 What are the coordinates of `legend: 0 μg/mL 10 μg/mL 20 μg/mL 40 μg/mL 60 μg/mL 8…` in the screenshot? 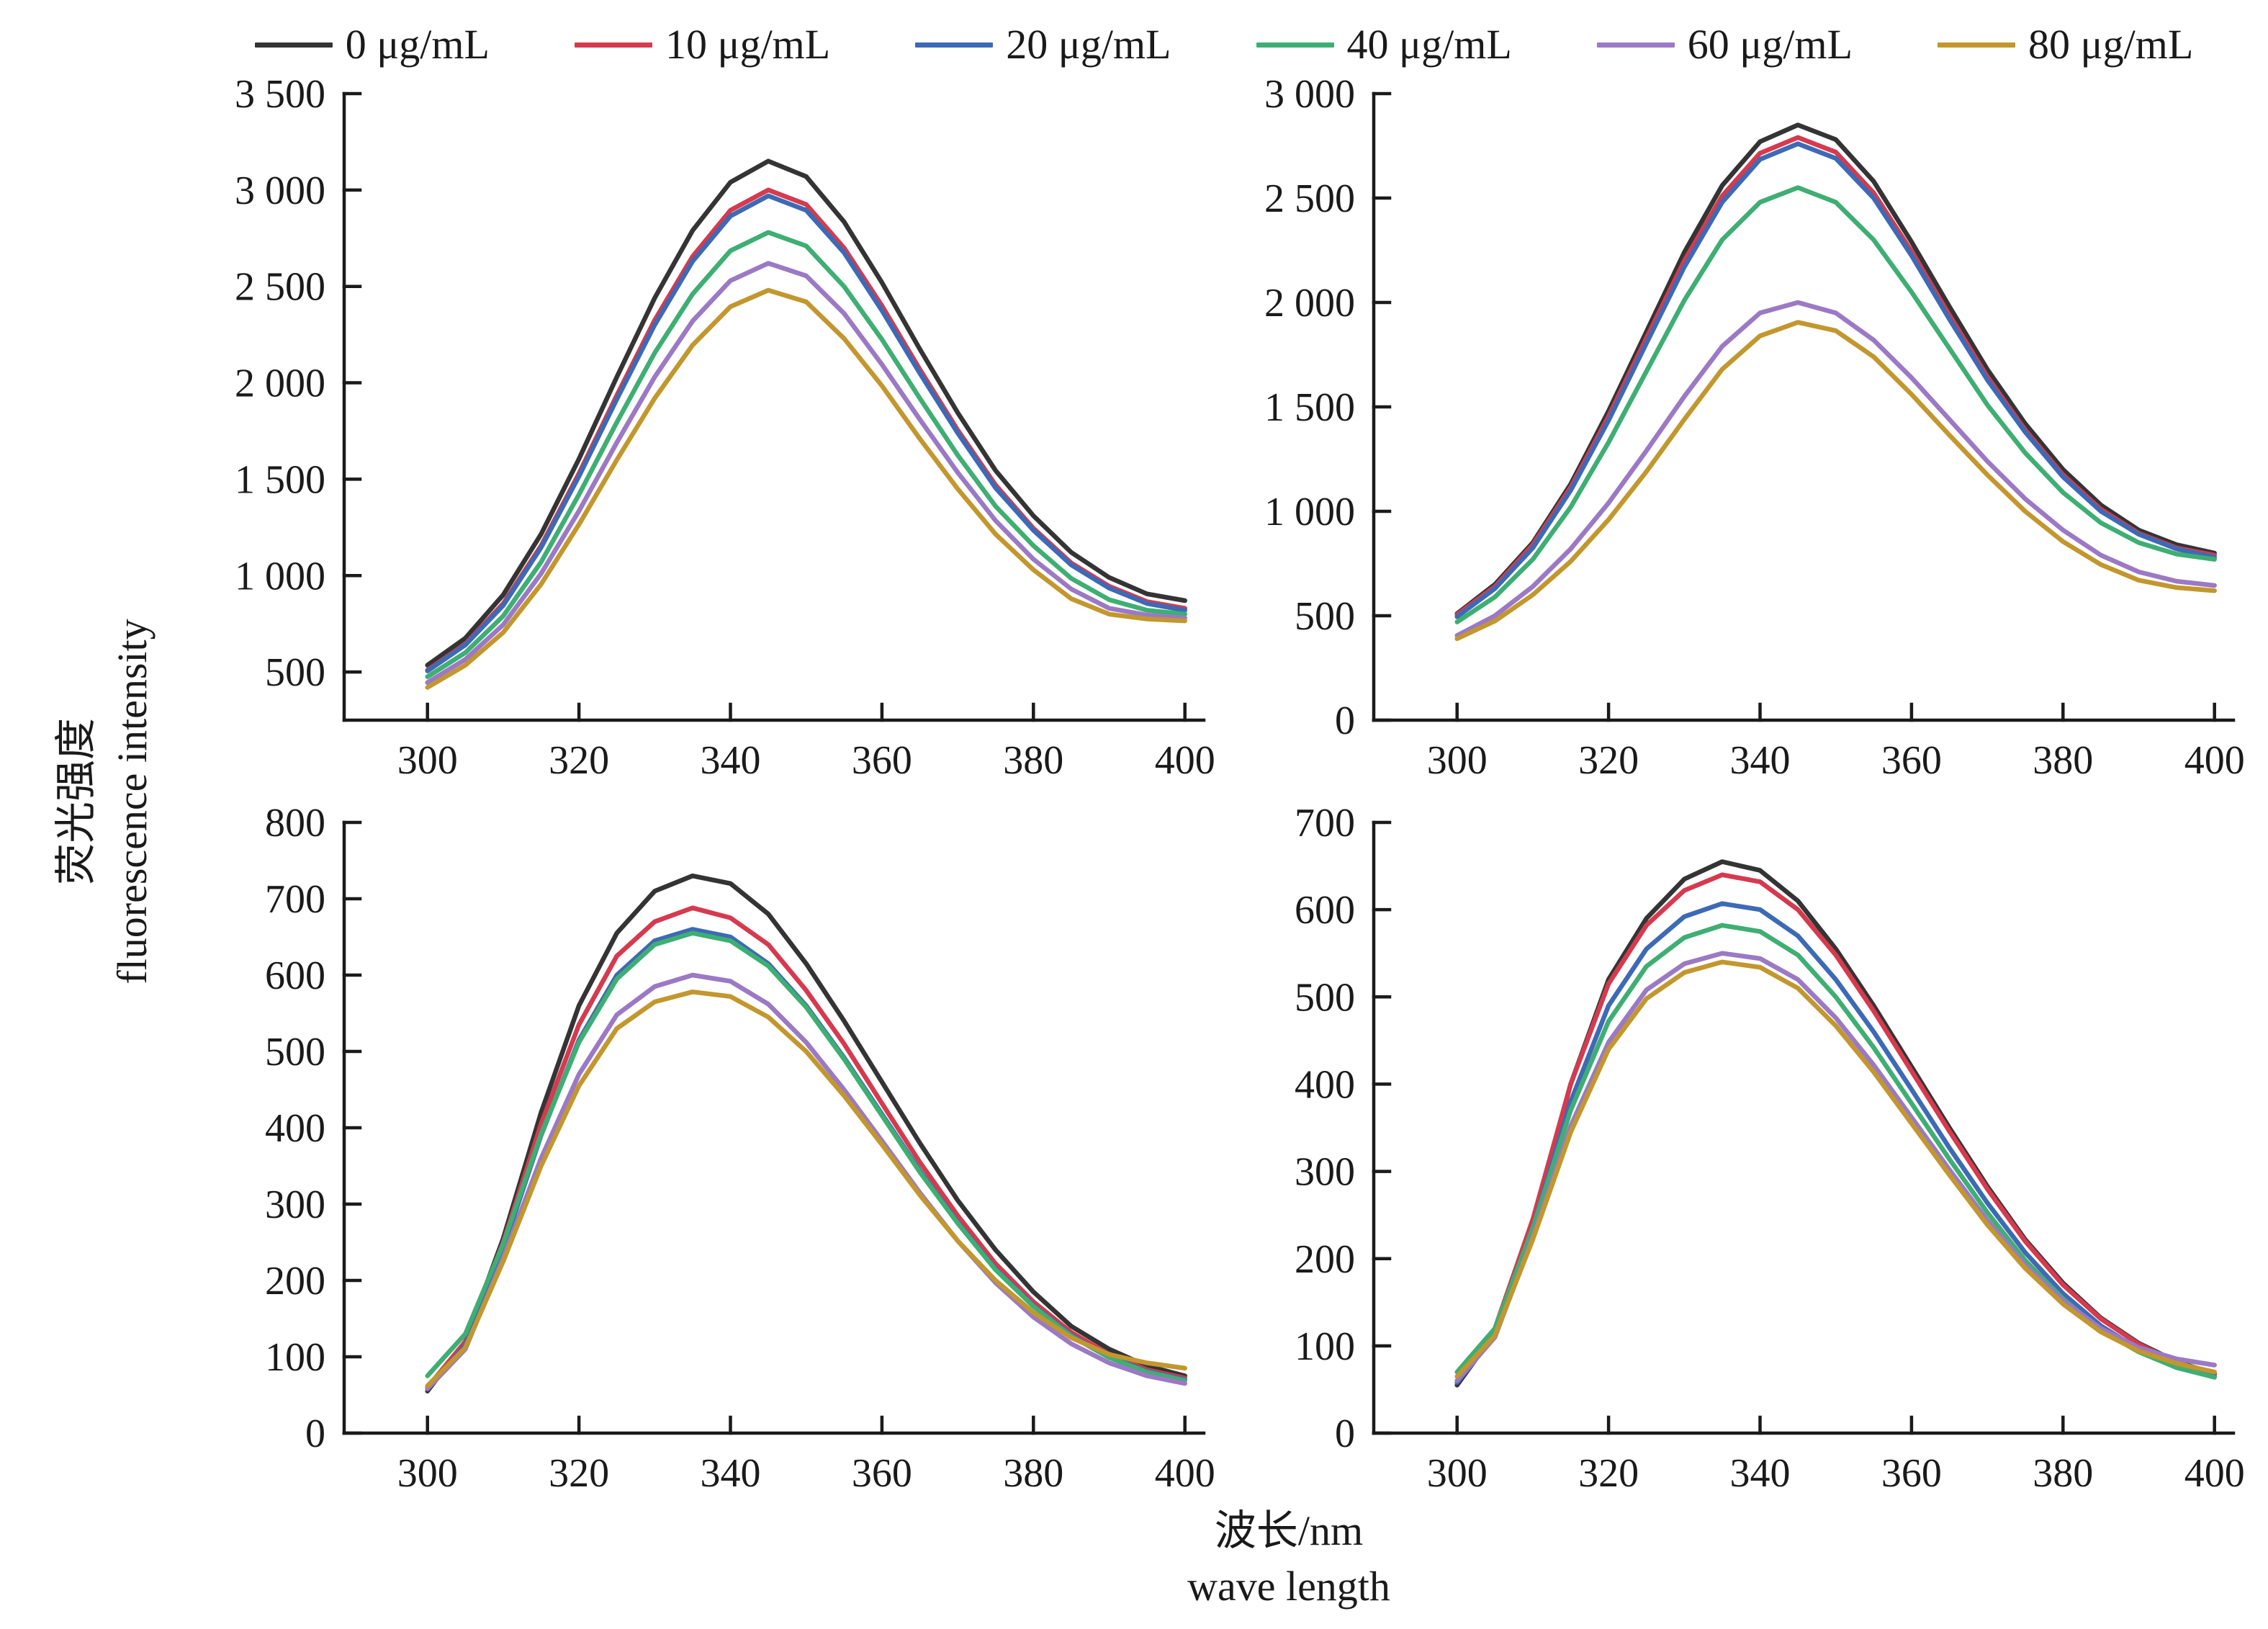 It's located at (1224, 44).